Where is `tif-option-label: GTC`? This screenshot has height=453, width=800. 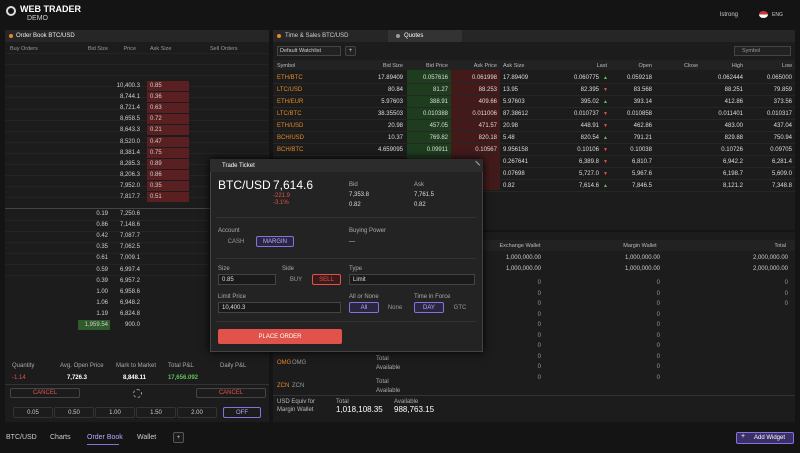 tif-option-label: GTC is located at coordinates (460, 307).